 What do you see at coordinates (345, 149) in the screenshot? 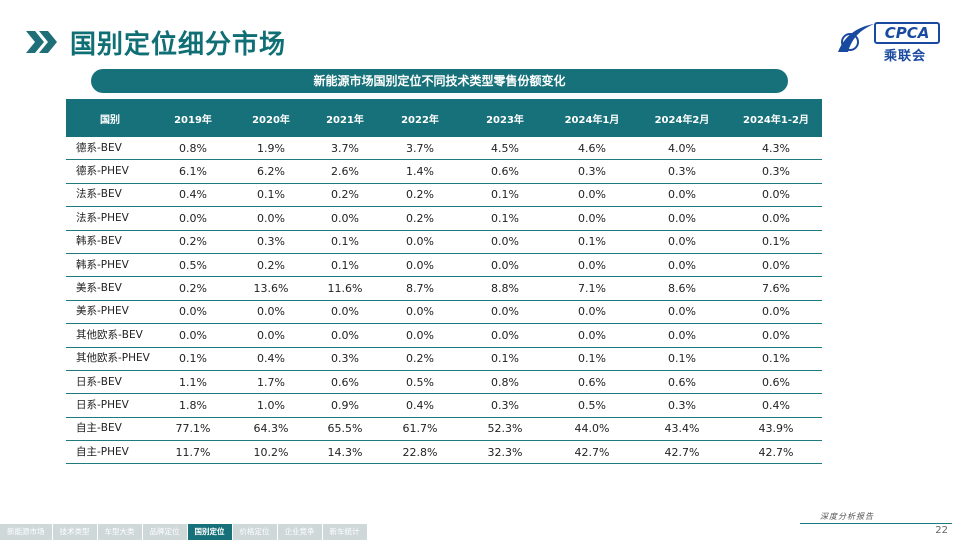
I see `table-cell: 3.7%` at bounding box center [345, 149].